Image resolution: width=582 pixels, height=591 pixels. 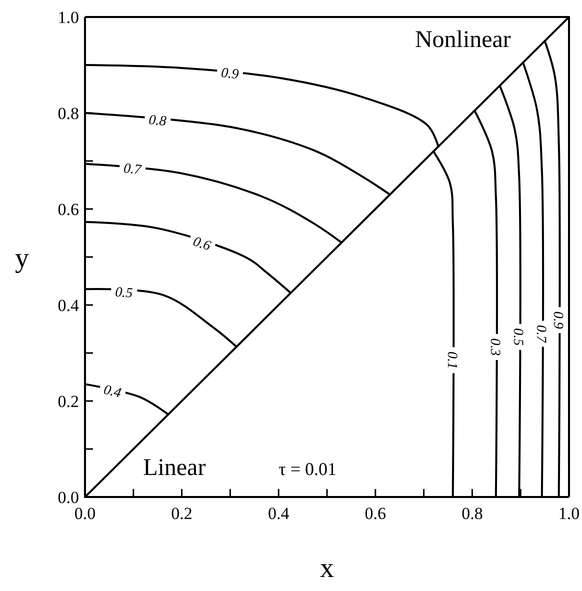 What do you see at coordinates (307, 469) in the screenshot?
I see `annotation: τ = 0.01` at bounding box center [307, 469].